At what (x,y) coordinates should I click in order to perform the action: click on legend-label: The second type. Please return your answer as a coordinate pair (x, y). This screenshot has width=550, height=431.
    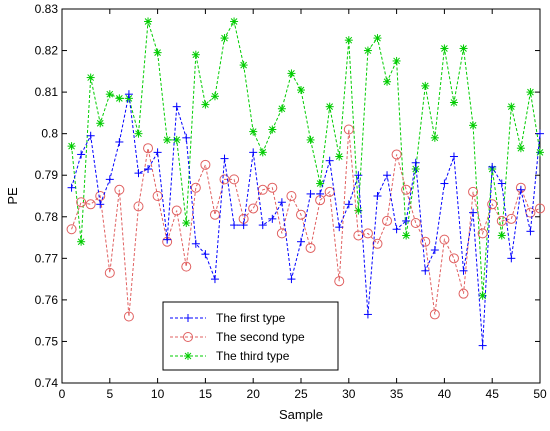
    Looking at the image, I should click on (260, 337).